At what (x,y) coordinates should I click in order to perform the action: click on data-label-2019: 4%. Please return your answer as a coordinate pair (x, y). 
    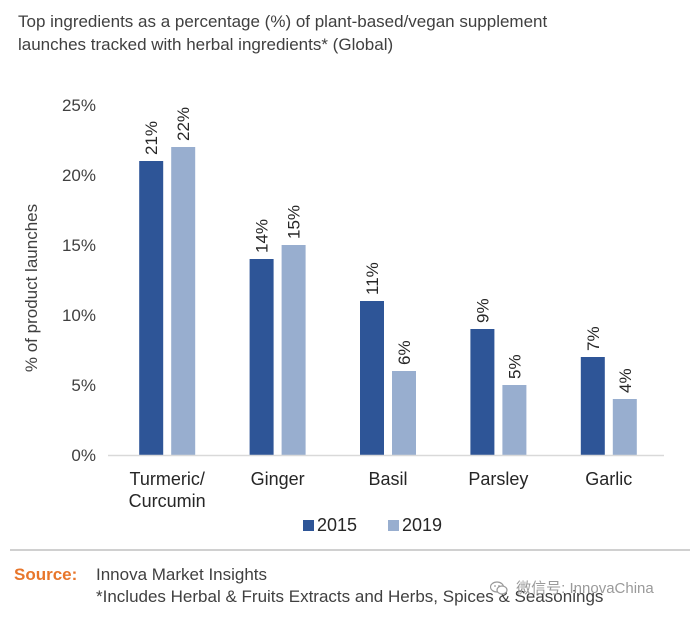
    Looking at the image, I should click on (625, 380).